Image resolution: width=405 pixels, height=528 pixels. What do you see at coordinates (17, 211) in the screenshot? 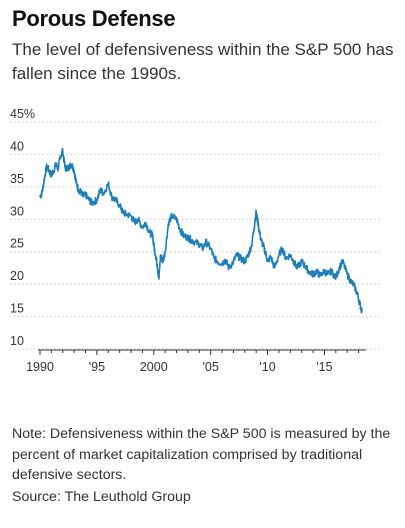
I see `y-tick-label-30: 30` at bounding box center [17, 211].